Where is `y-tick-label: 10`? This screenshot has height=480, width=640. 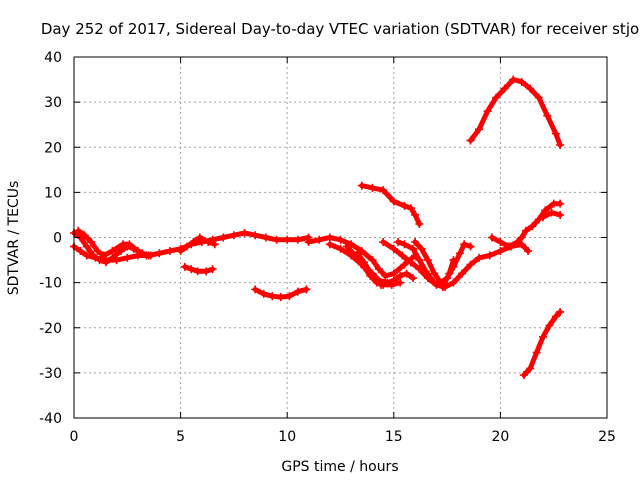 y-tick-label: 10 is located at coordinates (53, 193).